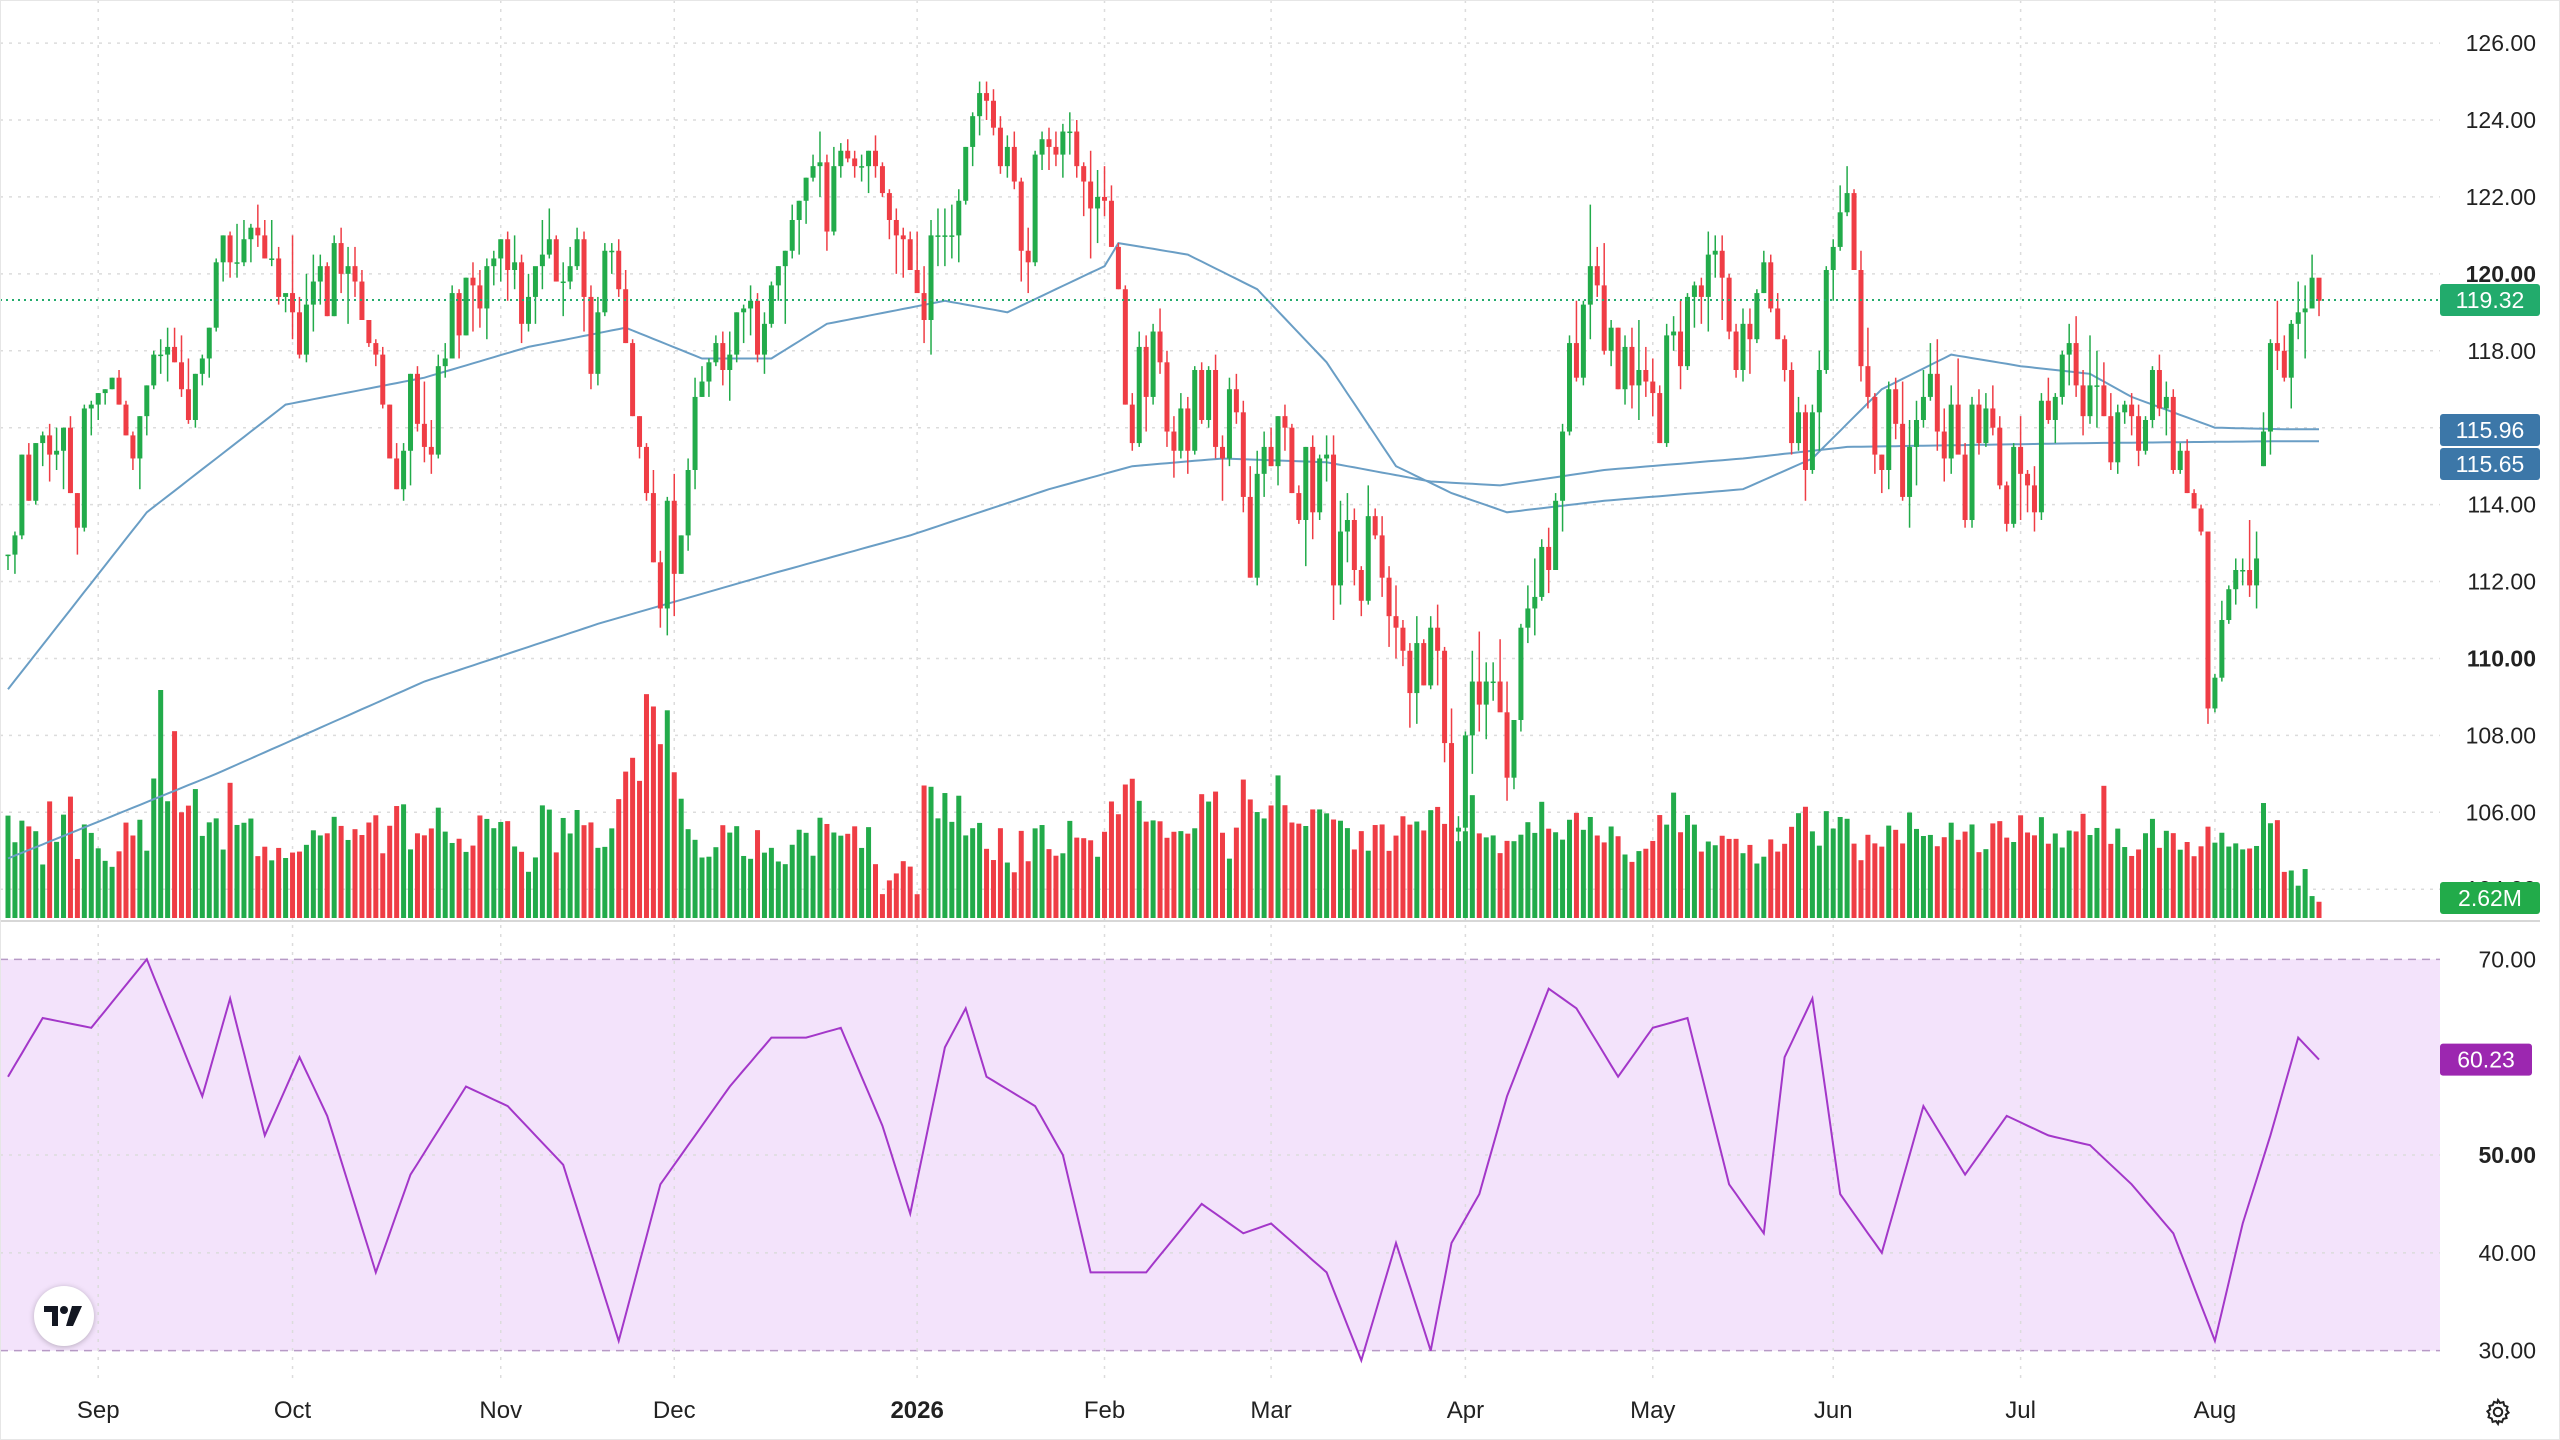 The width and height of the screenshot is (2560, 1440). I want to click on volume-bars, so click(1163, 804).